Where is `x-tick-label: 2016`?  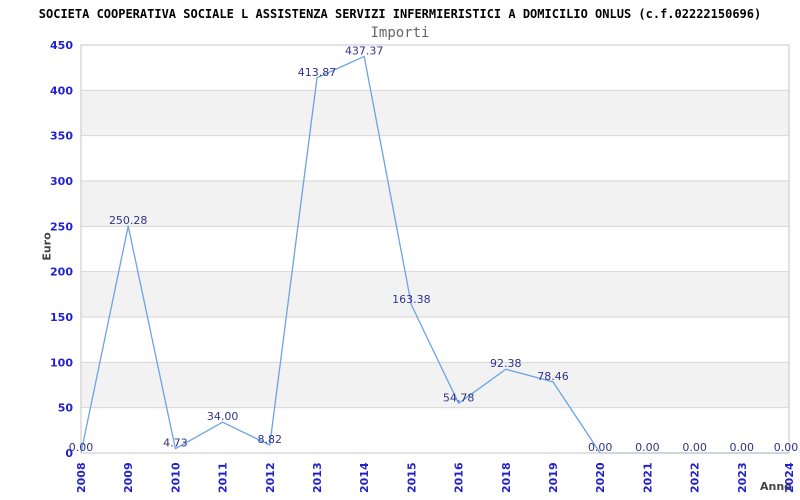
x-tick-label: 2016 is located at coordinates (459, 477).